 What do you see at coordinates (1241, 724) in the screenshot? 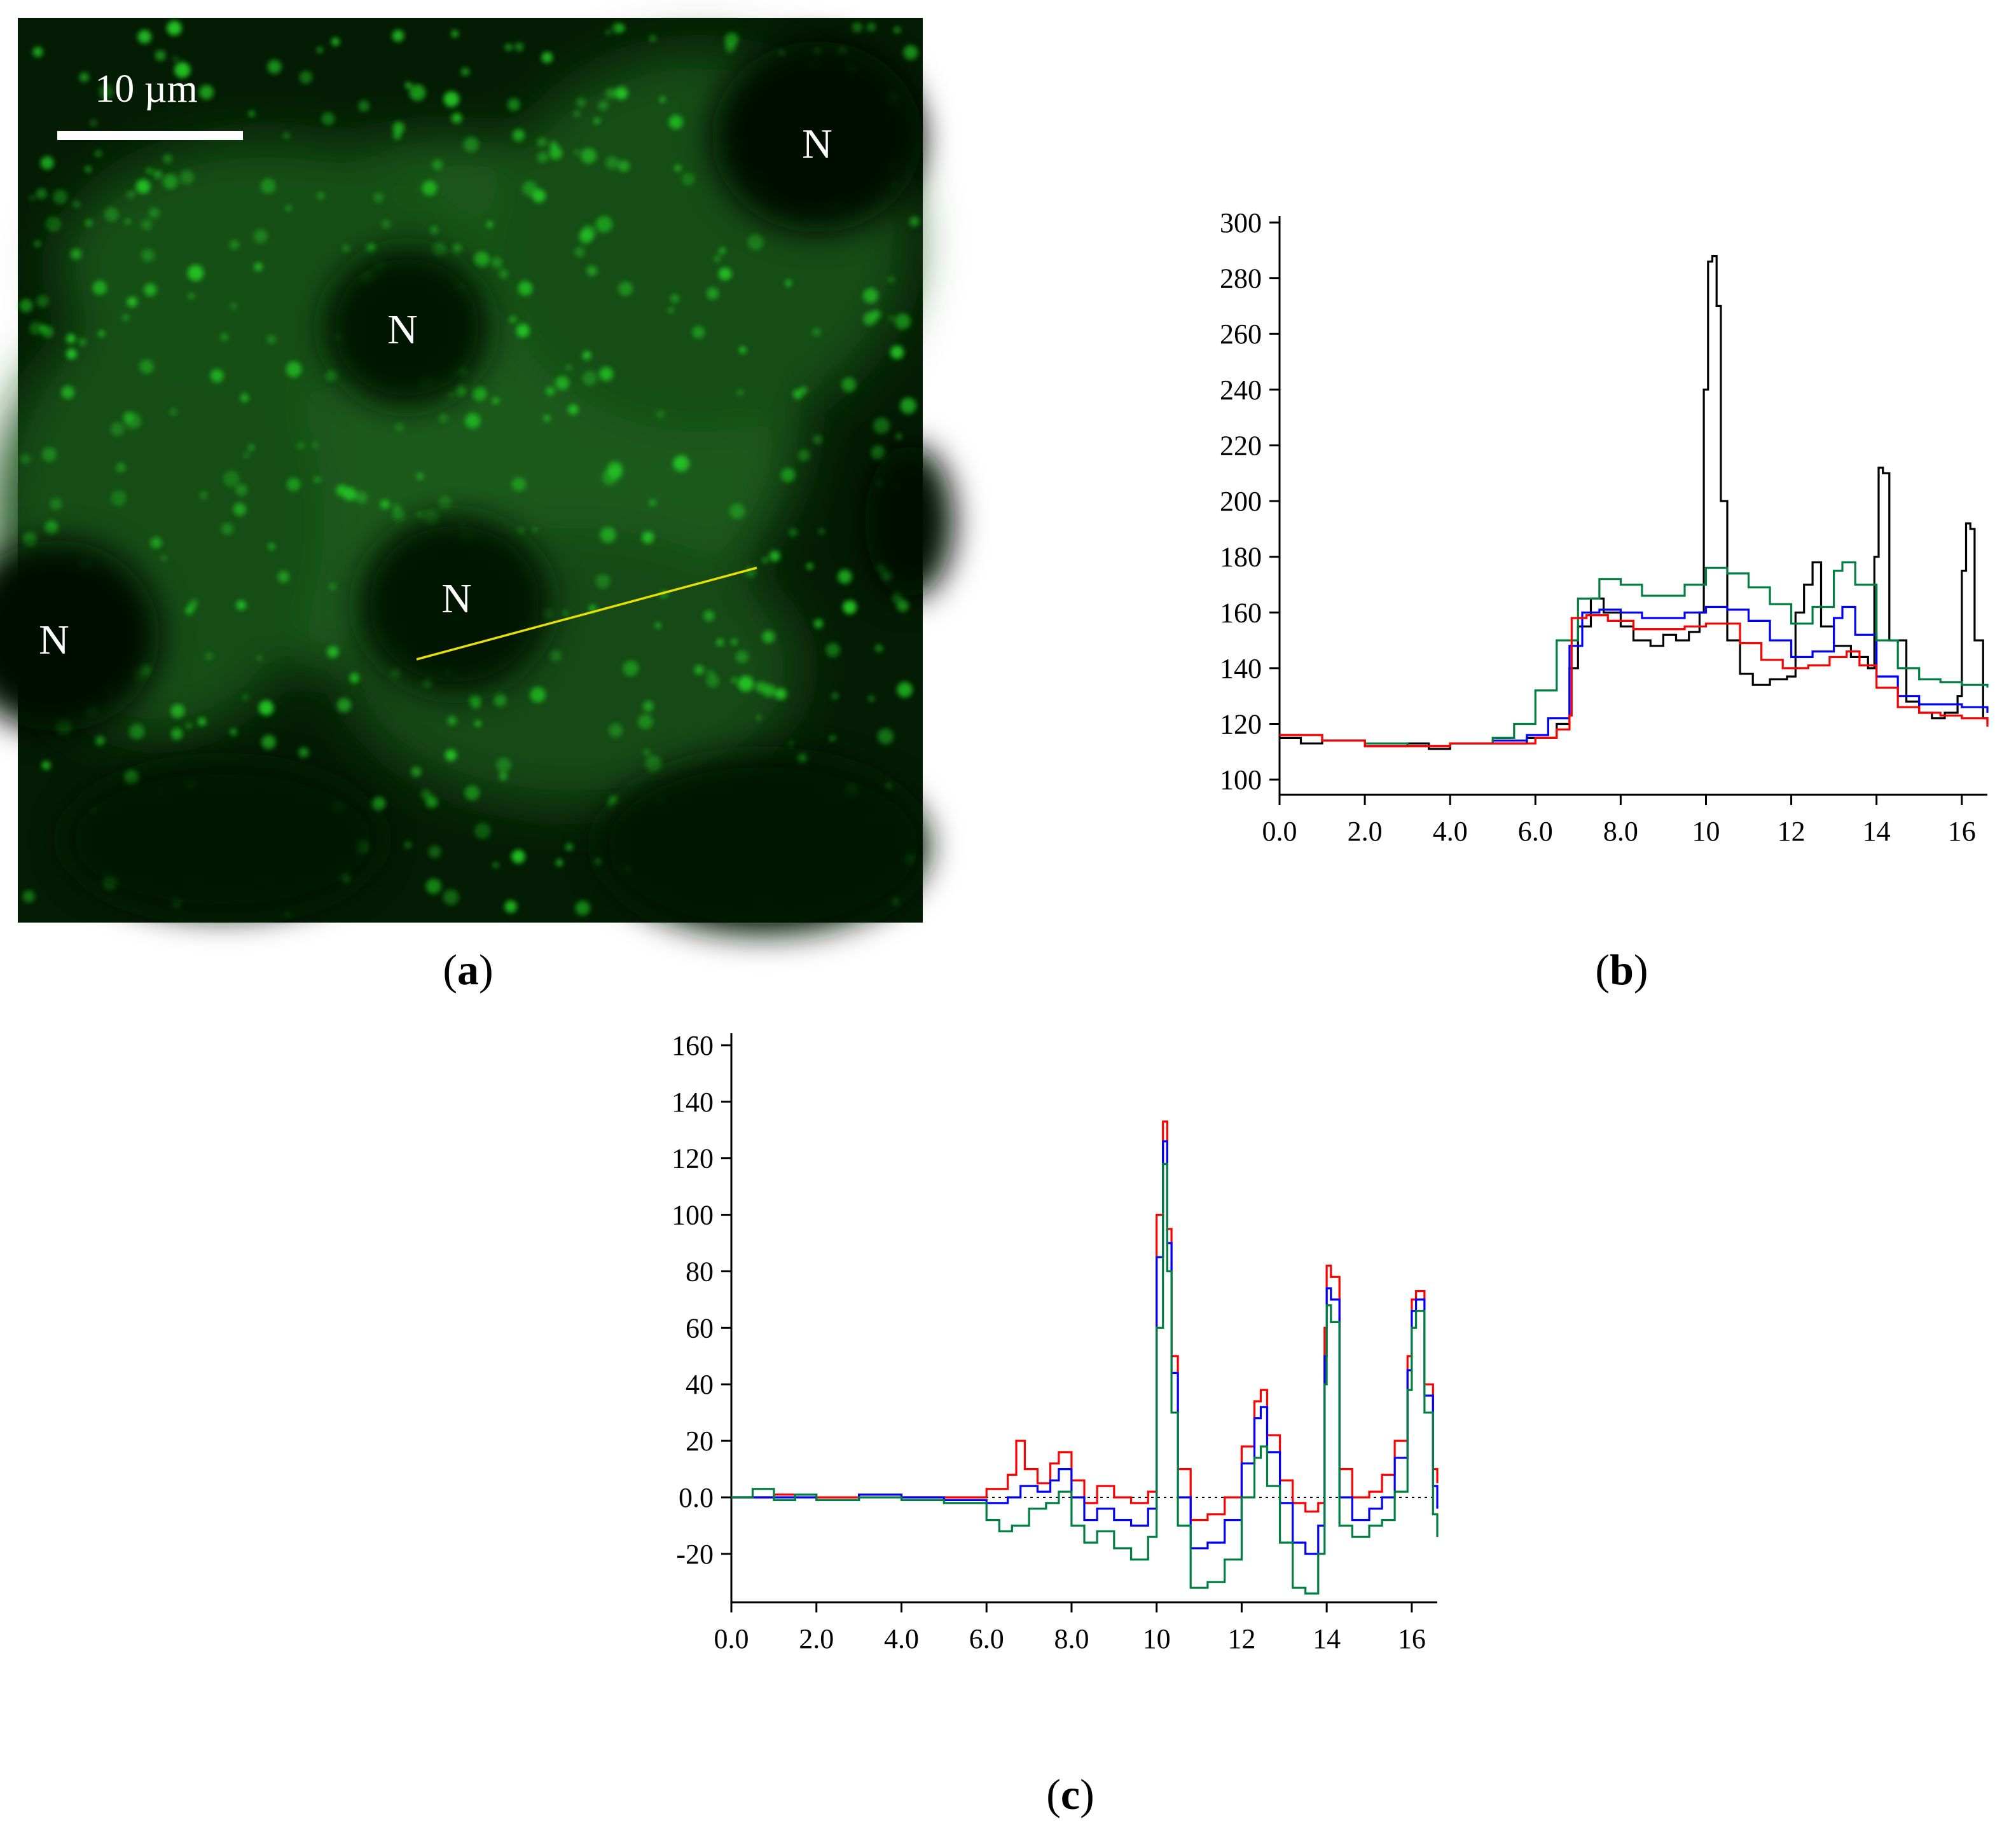
I see `y-tick-label: 120` at bounding box center [1241, 724].